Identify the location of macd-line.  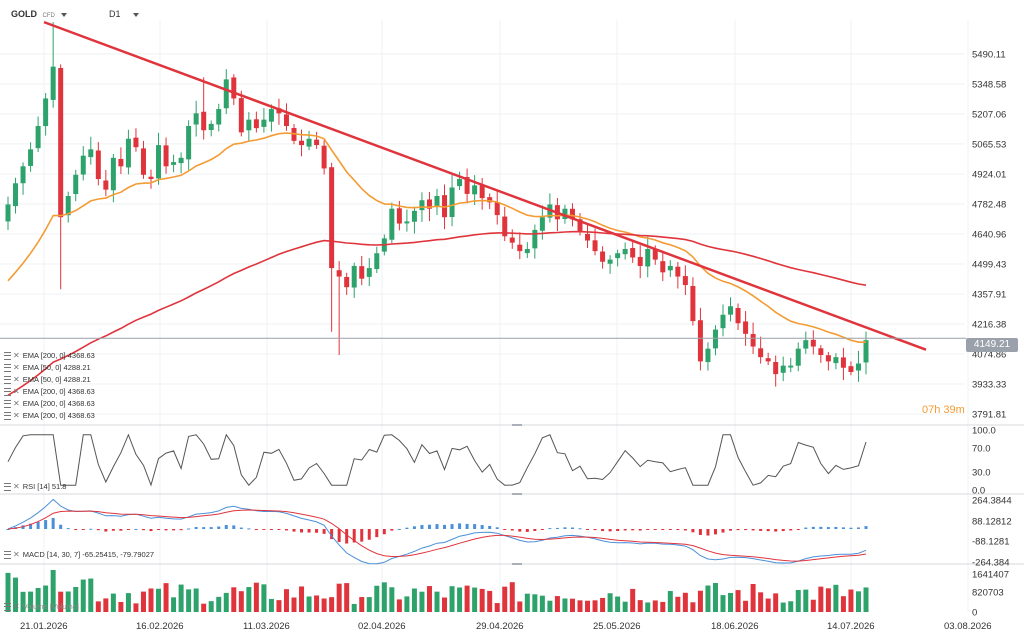
(437, 531).